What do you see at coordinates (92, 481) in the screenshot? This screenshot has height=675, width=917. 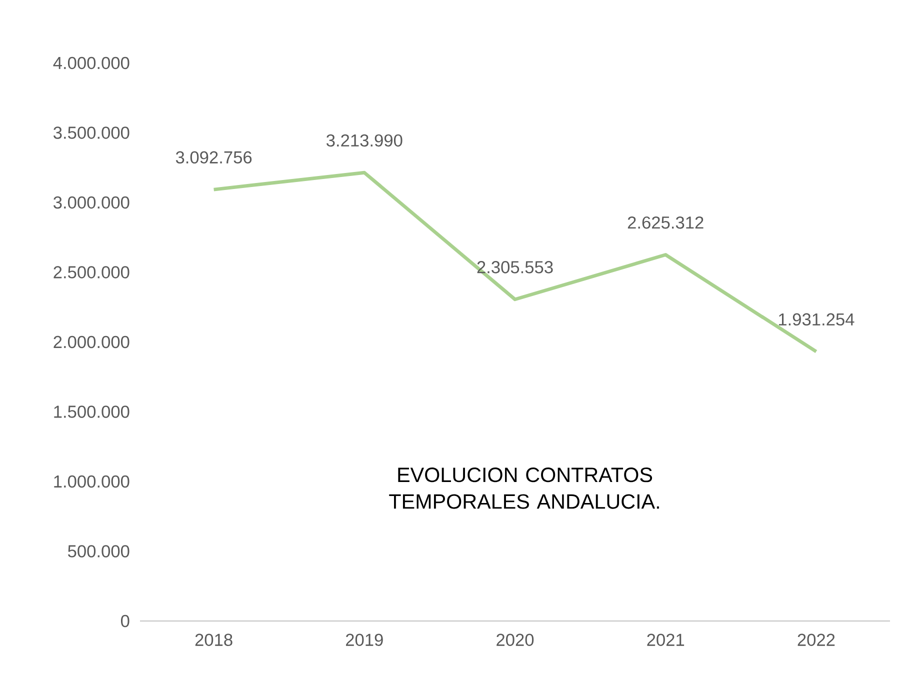 I see `y-tick-label: 1.000.000` at bounding box center [92, 481].